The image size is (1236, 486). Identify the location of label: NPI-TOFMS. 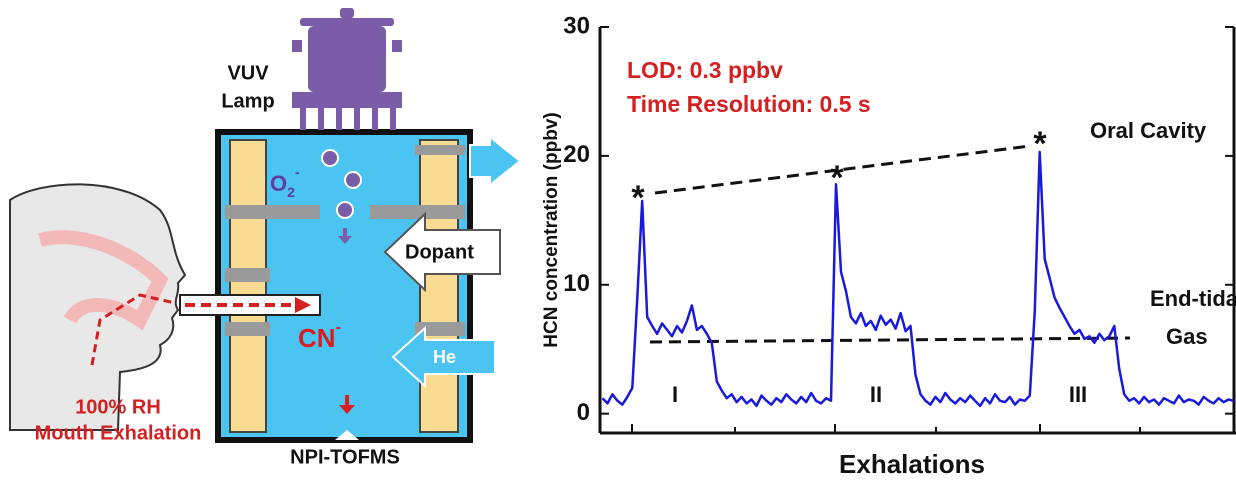
(345, 457).